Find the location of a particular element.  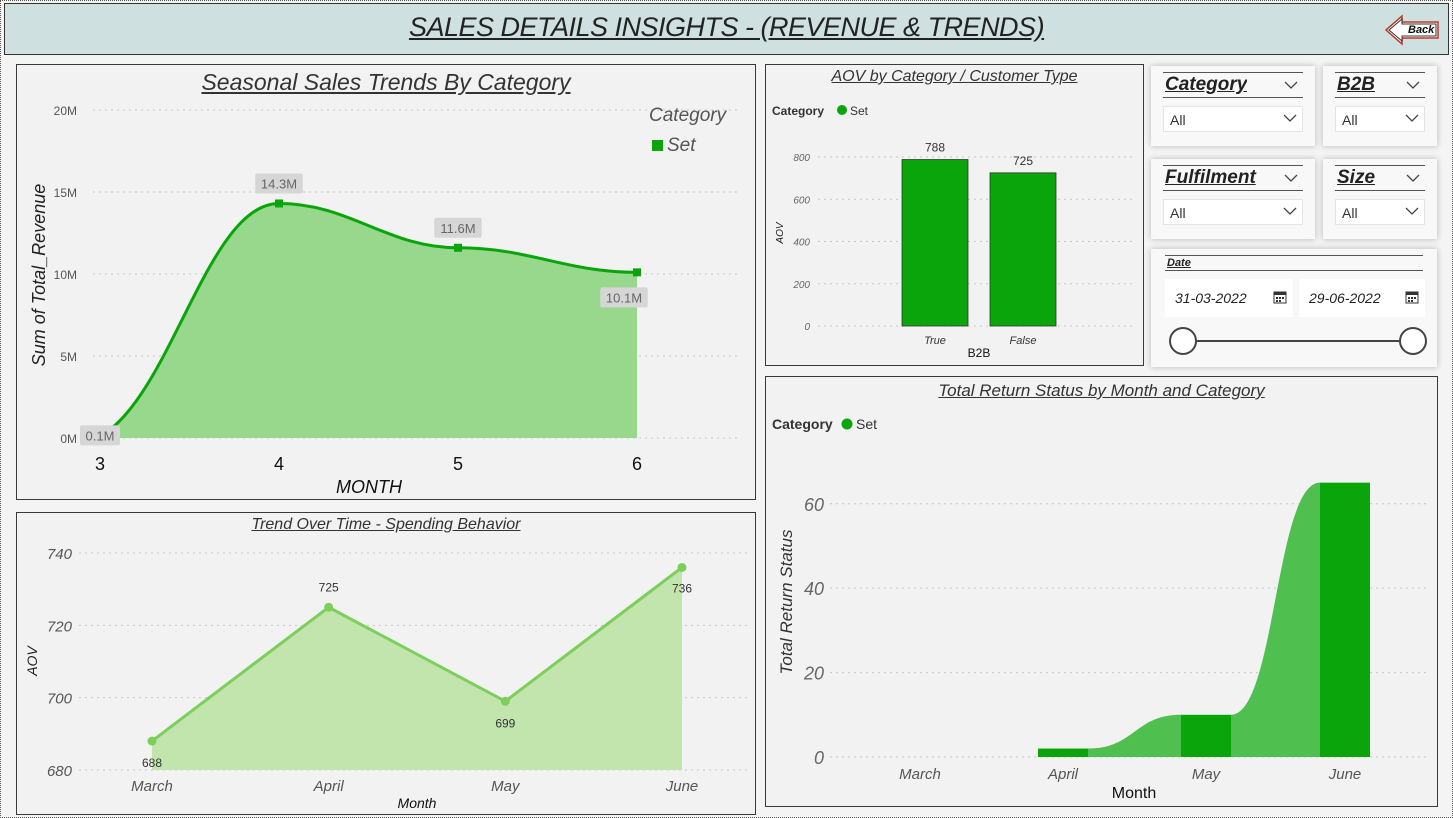

back-button: Back is located at coordinates (1412, 30).